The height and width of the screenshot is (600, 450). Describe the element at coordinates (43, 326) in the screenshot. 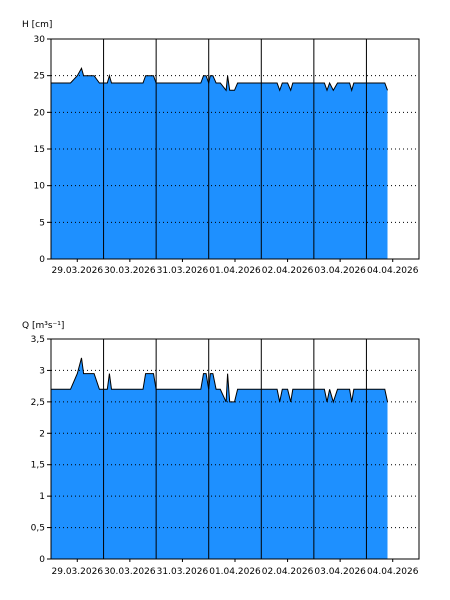

I see `y-axis-label: Q [m³s⁻¹]` at that location.